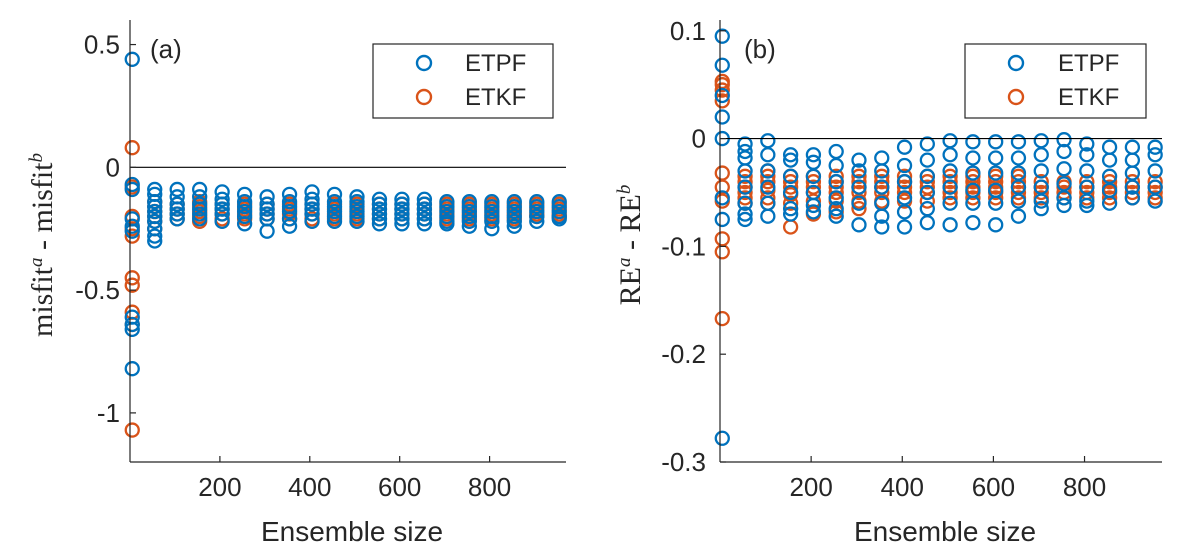 This screenshot has width=1179, height=549. Describe the element at coordinates (1016, 97) in the screenshot. I see `legend-marker-etkf` at that location.